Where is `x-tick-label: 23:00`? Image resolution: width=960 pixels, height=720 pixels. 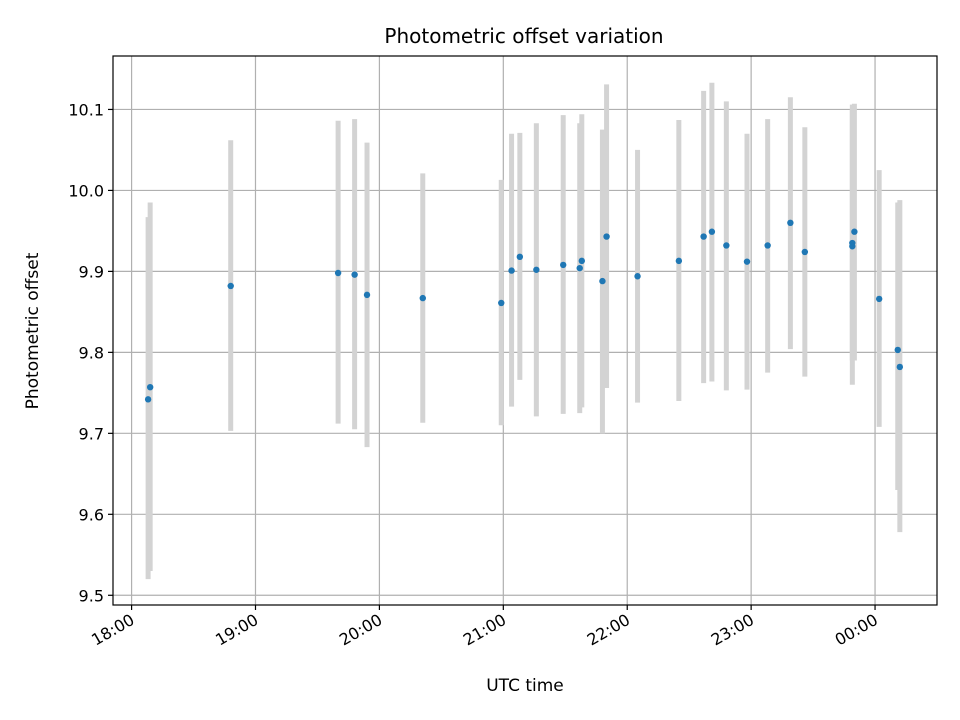 x-tick-label: 23:00 is located at coordinates (732, 630).